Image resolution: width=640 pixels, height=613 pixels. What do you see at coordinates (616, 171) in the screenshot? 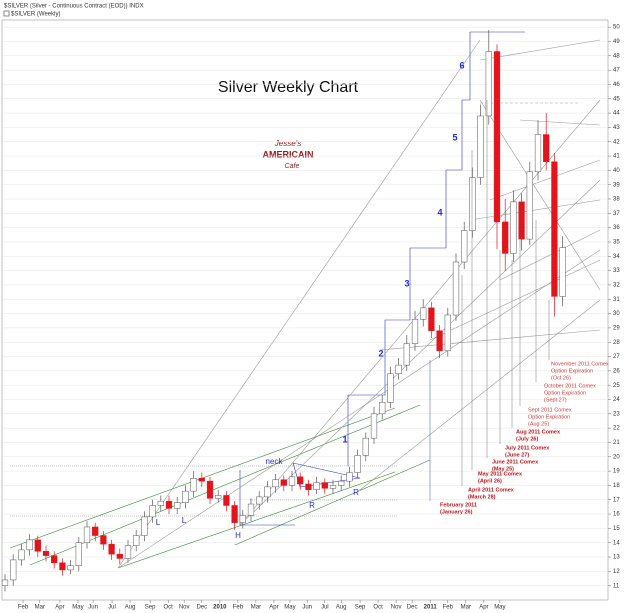
I see `y-tick-label: 40` at bounding box center [616, 171].